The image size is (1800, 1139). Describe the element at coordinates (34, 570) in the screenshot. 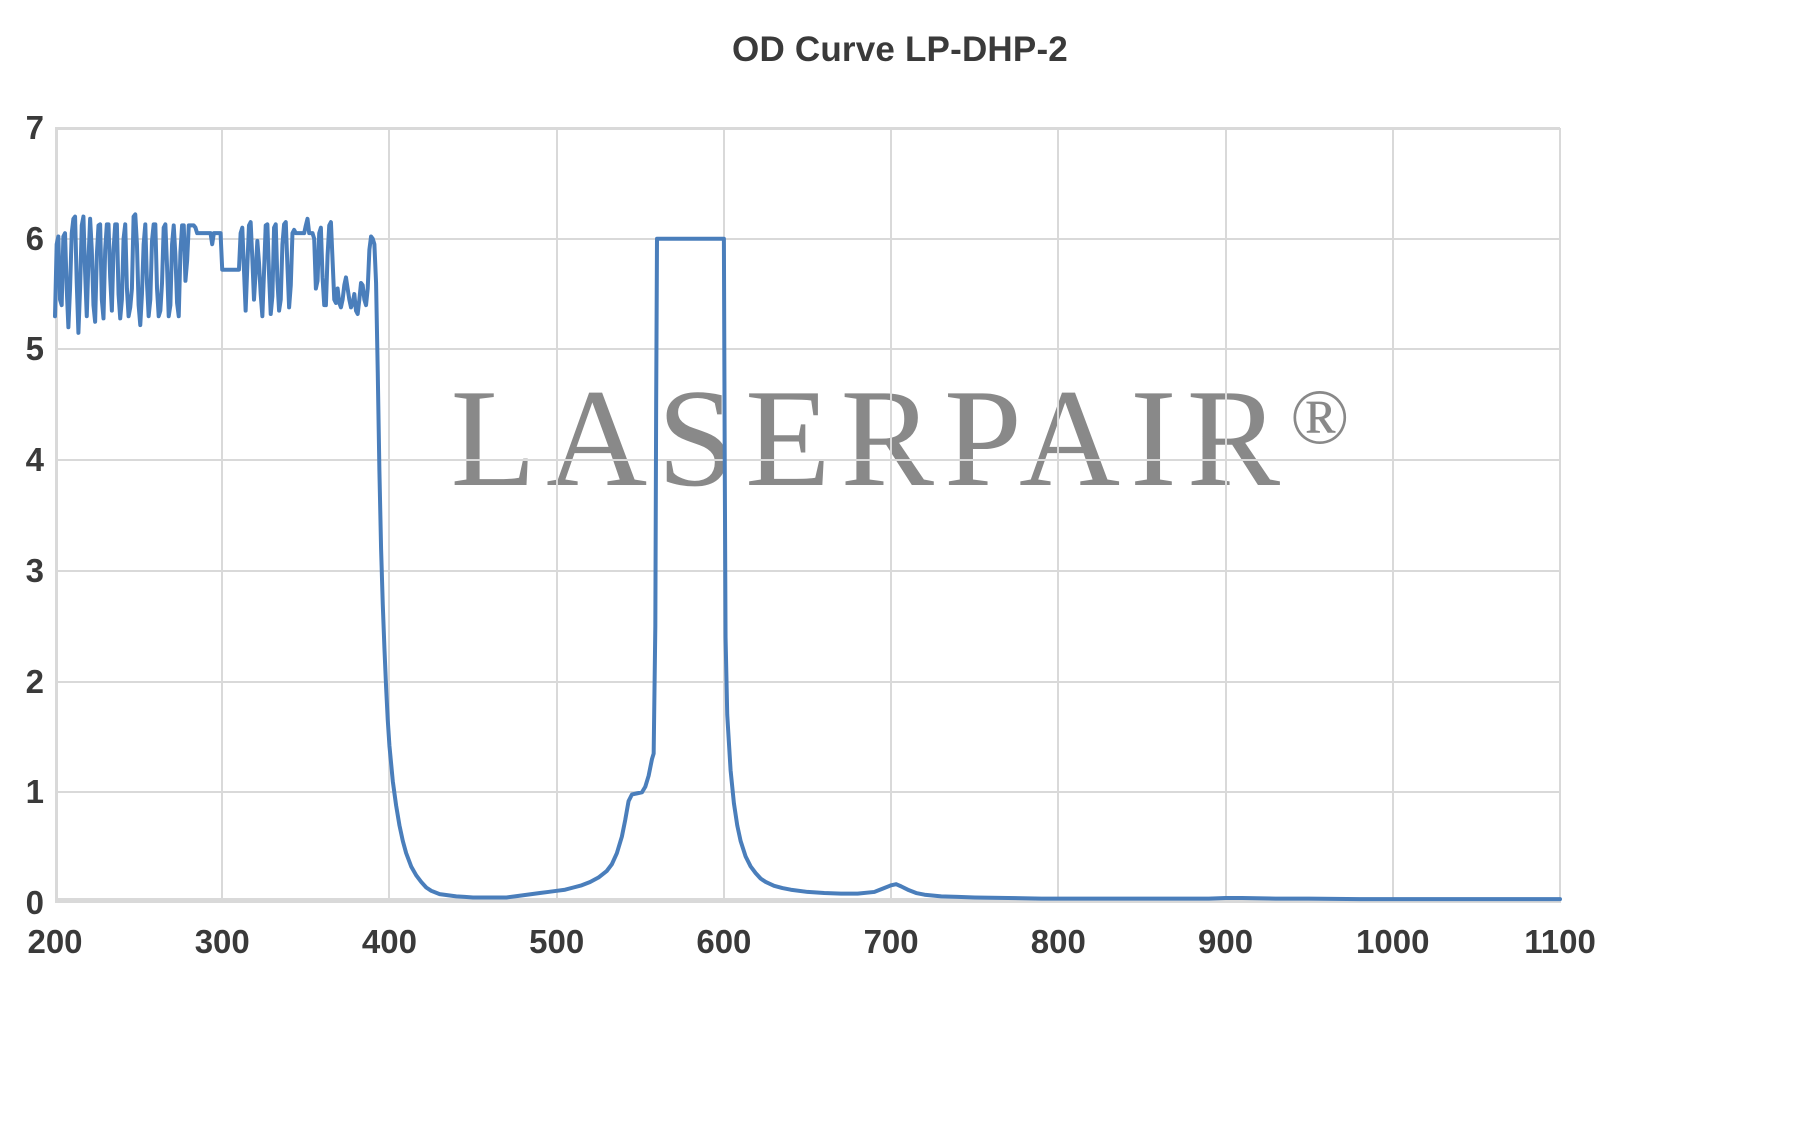

I see `y-axis-tick-label: 3` at that location.